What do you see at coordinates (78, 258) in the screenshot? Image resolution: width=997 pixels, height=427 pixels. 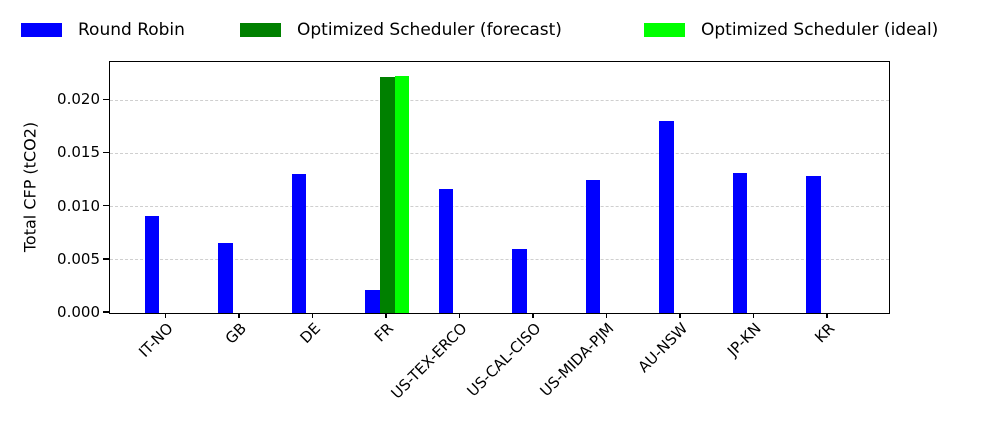 I see `y-tick-label: 0.005` at bounding box center [78, 258].